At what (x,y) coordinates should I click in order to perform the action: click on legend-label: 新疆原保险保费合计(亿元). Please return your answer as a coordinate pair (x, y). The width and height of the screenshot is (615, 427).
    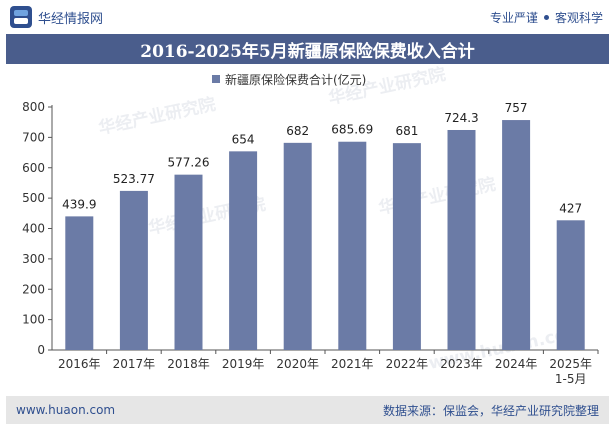
    Looking at the image, I should click on (295, 79).